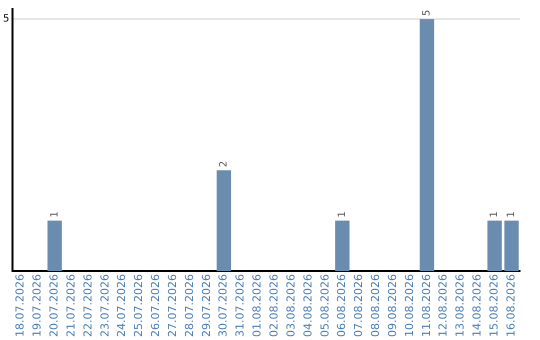  I want to click on x-tick-label: 16.08.2026, so click(511, 306).